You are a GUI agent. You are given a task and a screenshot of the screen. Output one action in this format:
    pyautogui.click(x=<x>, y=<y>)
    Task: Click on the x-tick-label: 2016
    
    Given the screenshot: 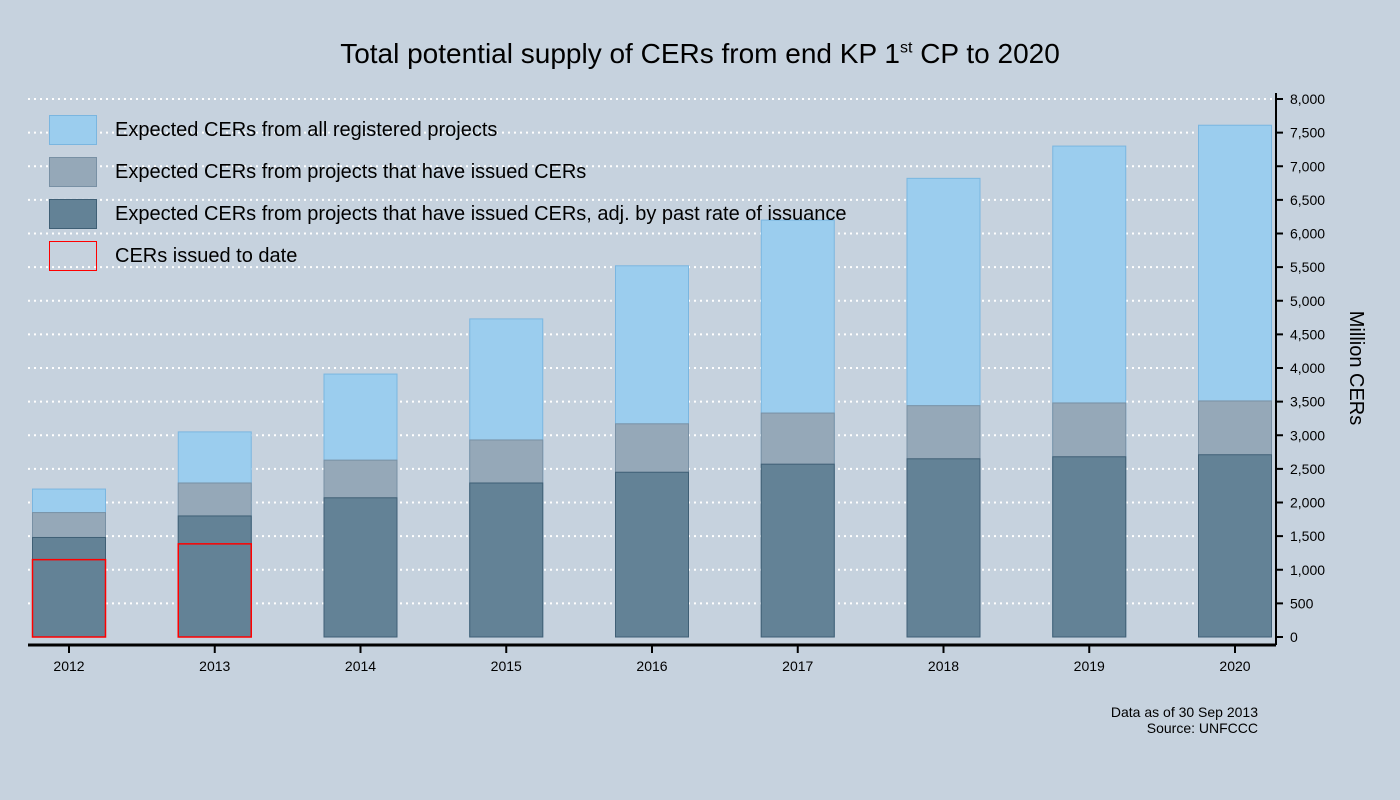 What is the action you would take?
    pyautogui.click(x=651, y=666)
    